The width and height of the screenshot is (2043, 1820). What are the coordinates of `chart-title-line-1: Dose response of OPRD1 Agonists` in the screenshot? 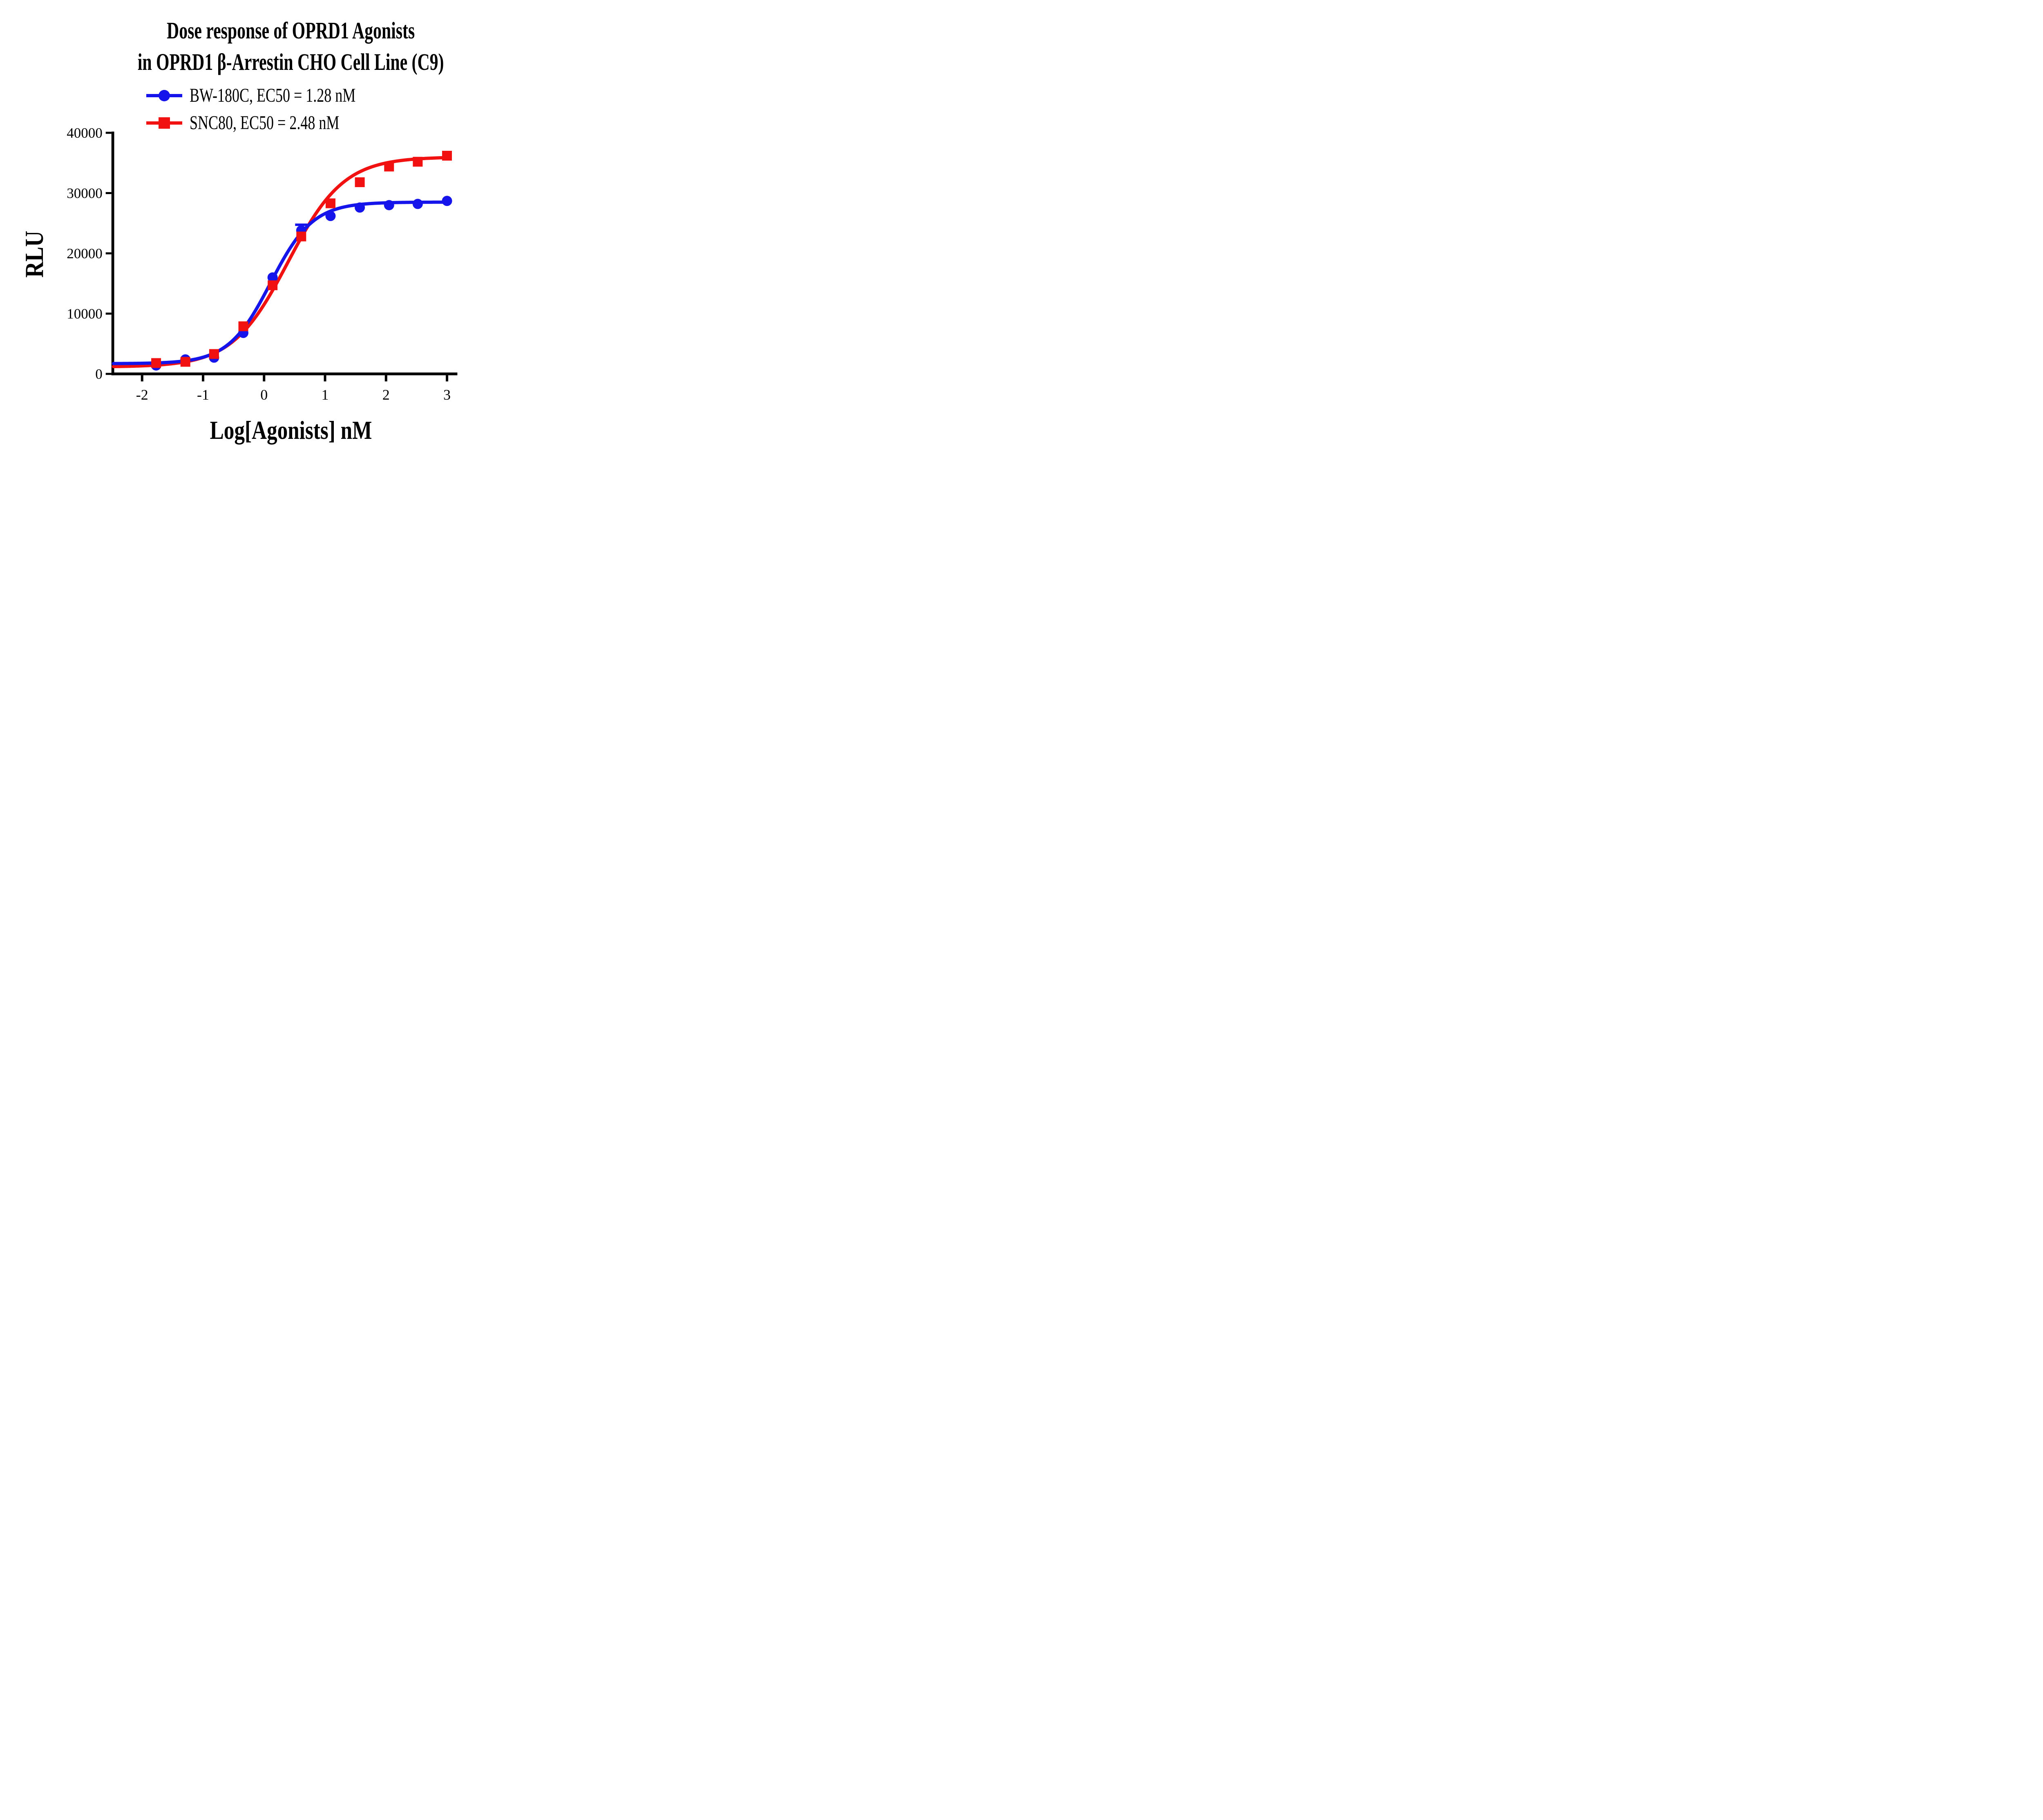 It's located at (291, 30).